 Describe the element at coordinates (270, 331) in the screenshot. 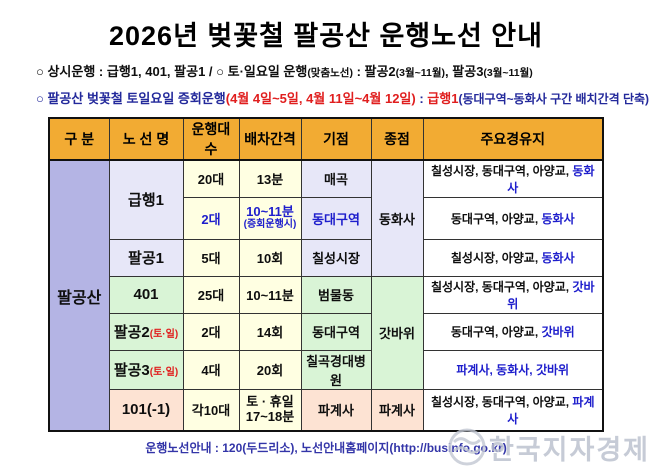

I see `interval-cell: 14회` at that location.